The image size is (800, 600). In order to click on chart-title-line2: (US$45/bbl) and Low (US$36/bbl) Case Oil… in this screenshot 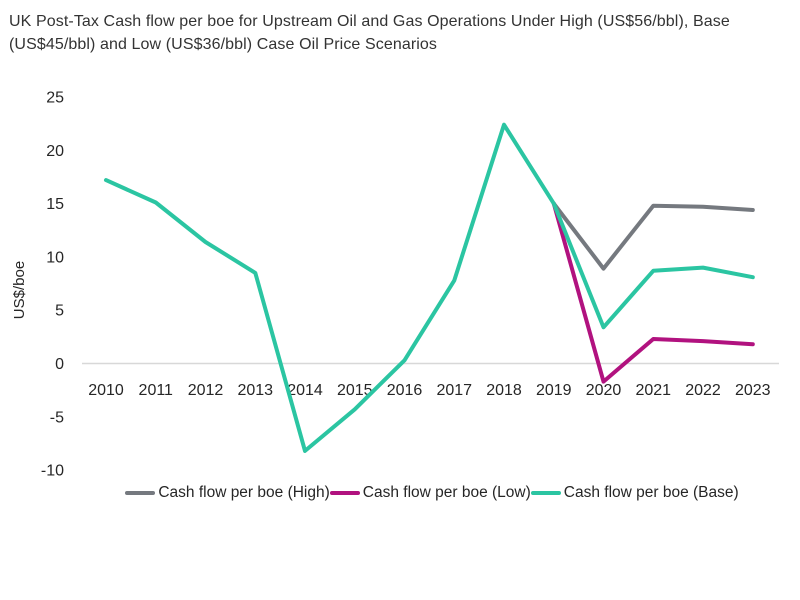, I will do `click(223, 44)`.